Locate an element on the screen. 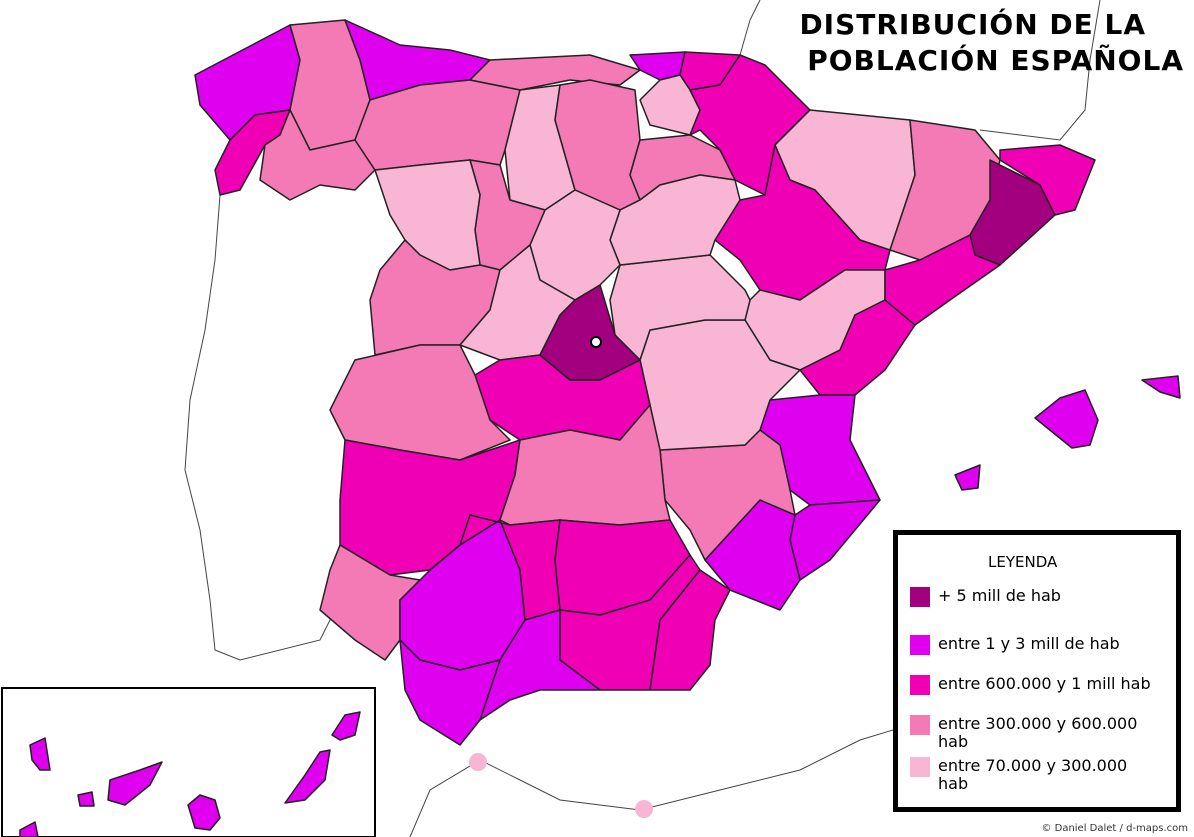 This screenshot has height=837, width=1194. africa-coast is located at coordinates (651, 783).